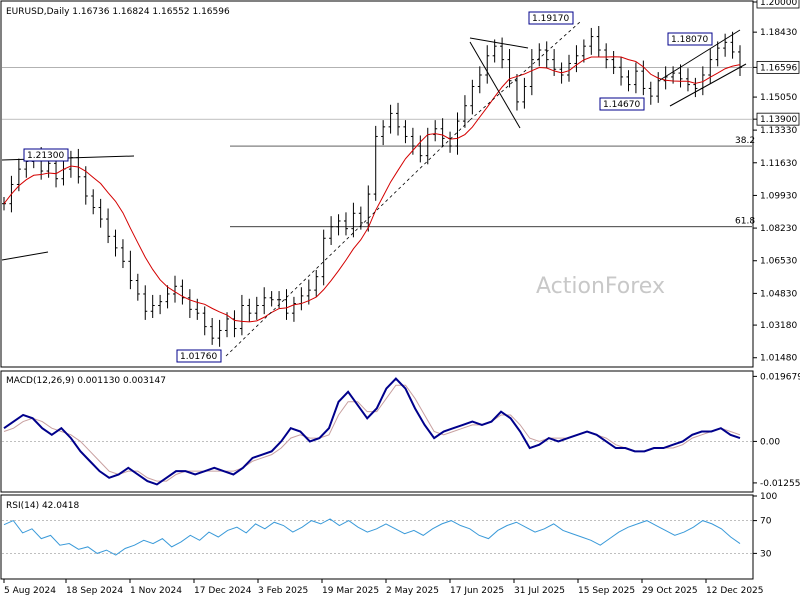 The height and width of the screenshot is (600, 800). Describe the element at coordinates (768, 497) in the screenshot. I see `rsi-tick-label: 100` at that location.